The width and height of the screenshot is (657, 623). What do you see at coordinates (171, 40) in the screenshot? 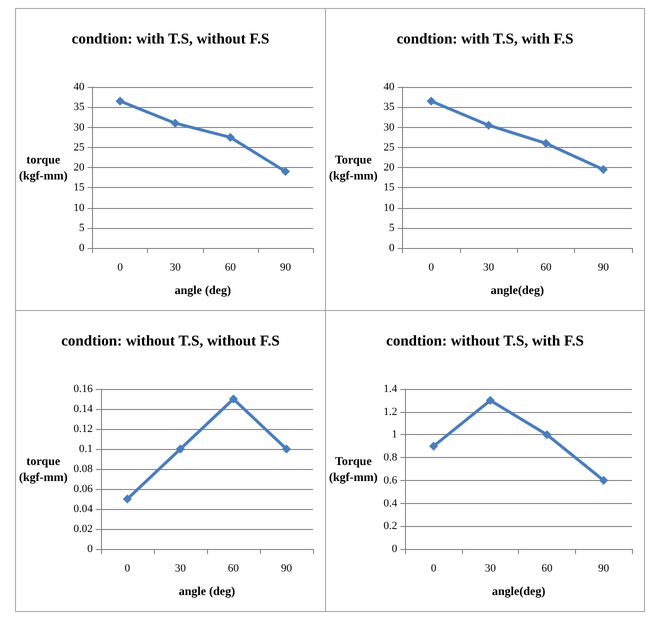
I see `chart-title: condtion: with T.S, without F.S` at bounding box center [171, 40].